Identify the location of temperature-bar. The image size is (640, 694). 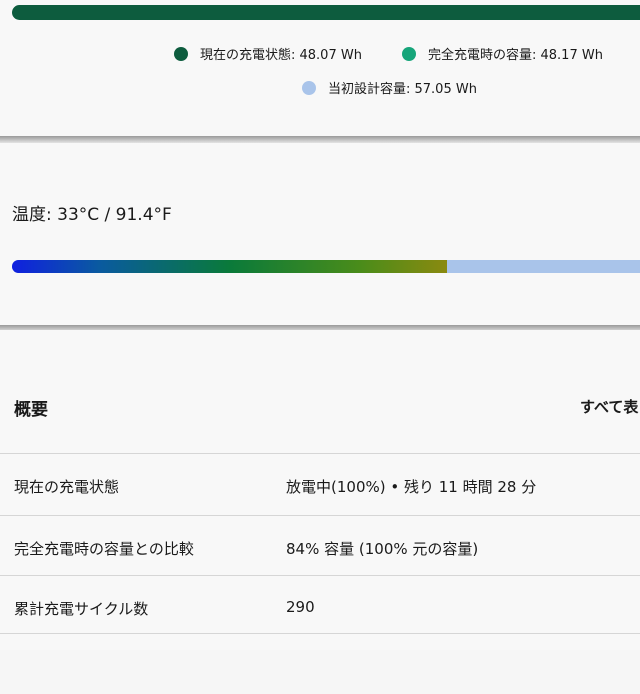
(326, 266).